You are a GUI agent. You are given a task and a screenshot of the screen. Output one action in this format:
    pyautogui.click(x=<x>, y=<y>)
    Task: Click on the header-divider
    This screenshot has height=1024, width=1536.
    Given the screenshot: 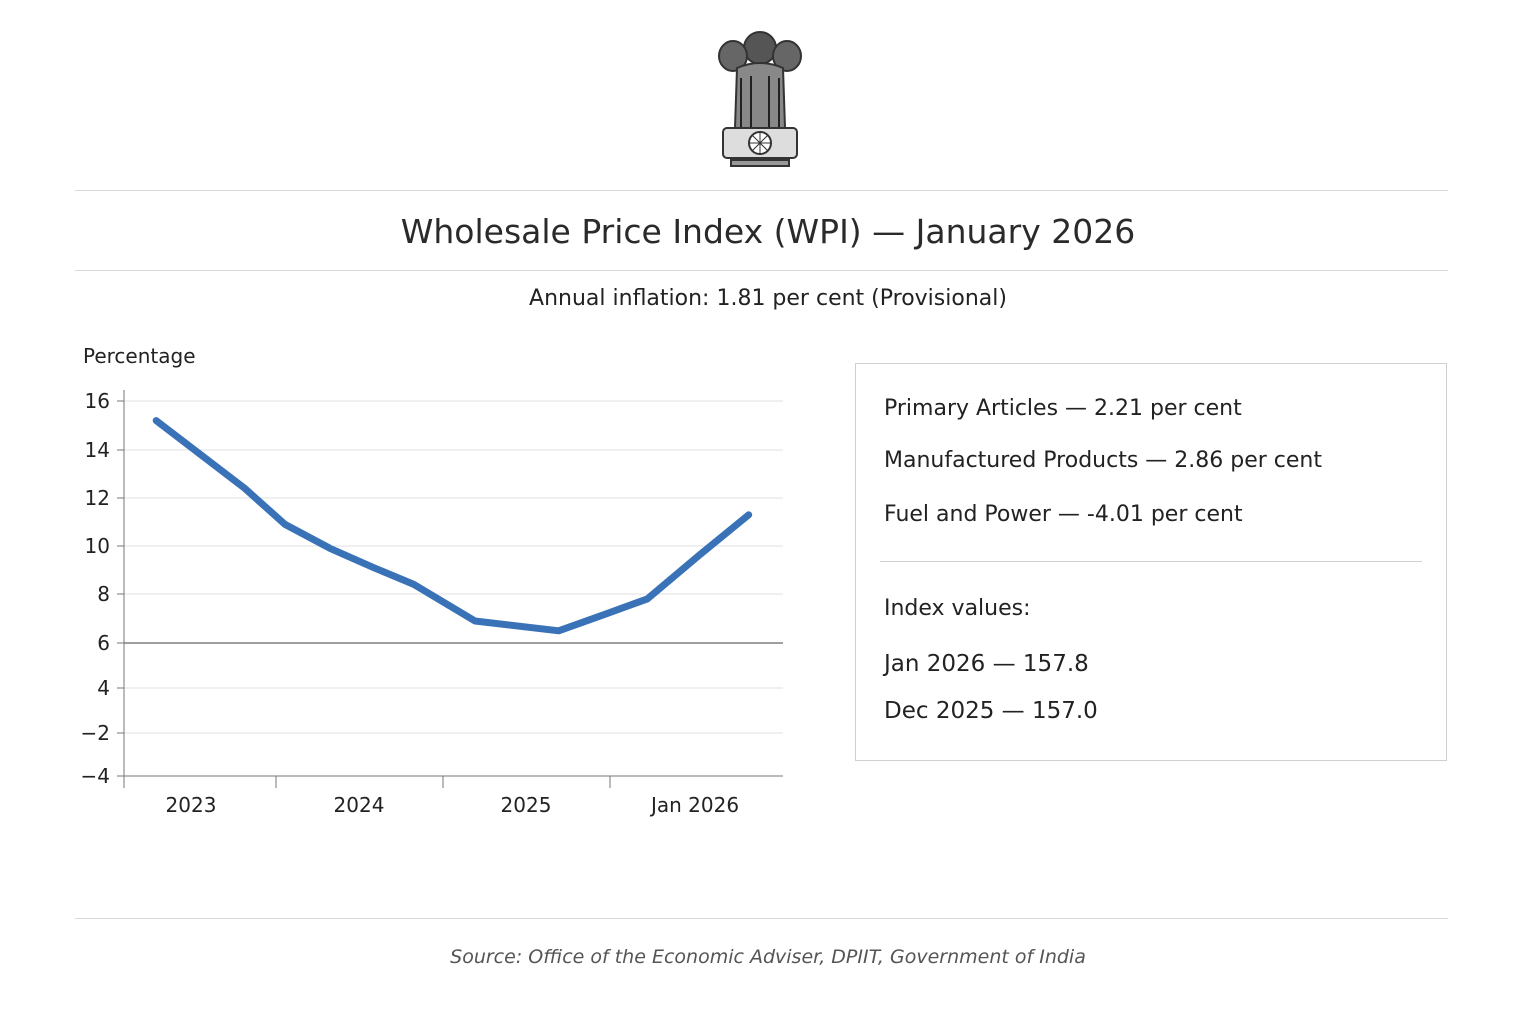 What is the action you would take?
    pyautogui.click(x=761, y=190)
    